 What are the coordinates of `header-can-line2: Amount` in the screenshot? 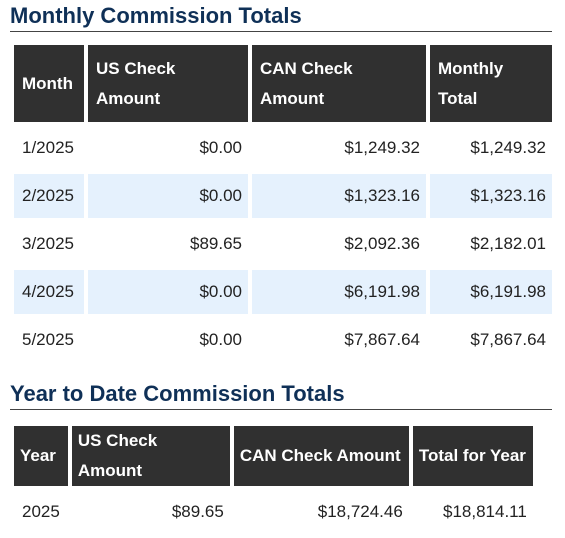 It's located at (292, 98).